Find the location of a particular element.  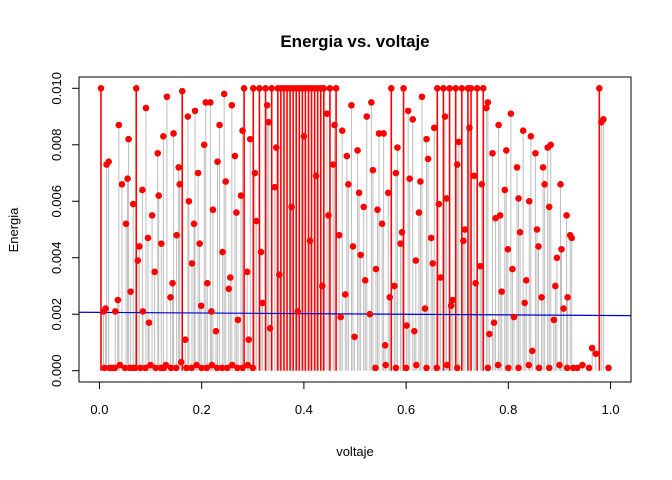

y-tick-label: 0.000 is located at coordinates (56, 370).